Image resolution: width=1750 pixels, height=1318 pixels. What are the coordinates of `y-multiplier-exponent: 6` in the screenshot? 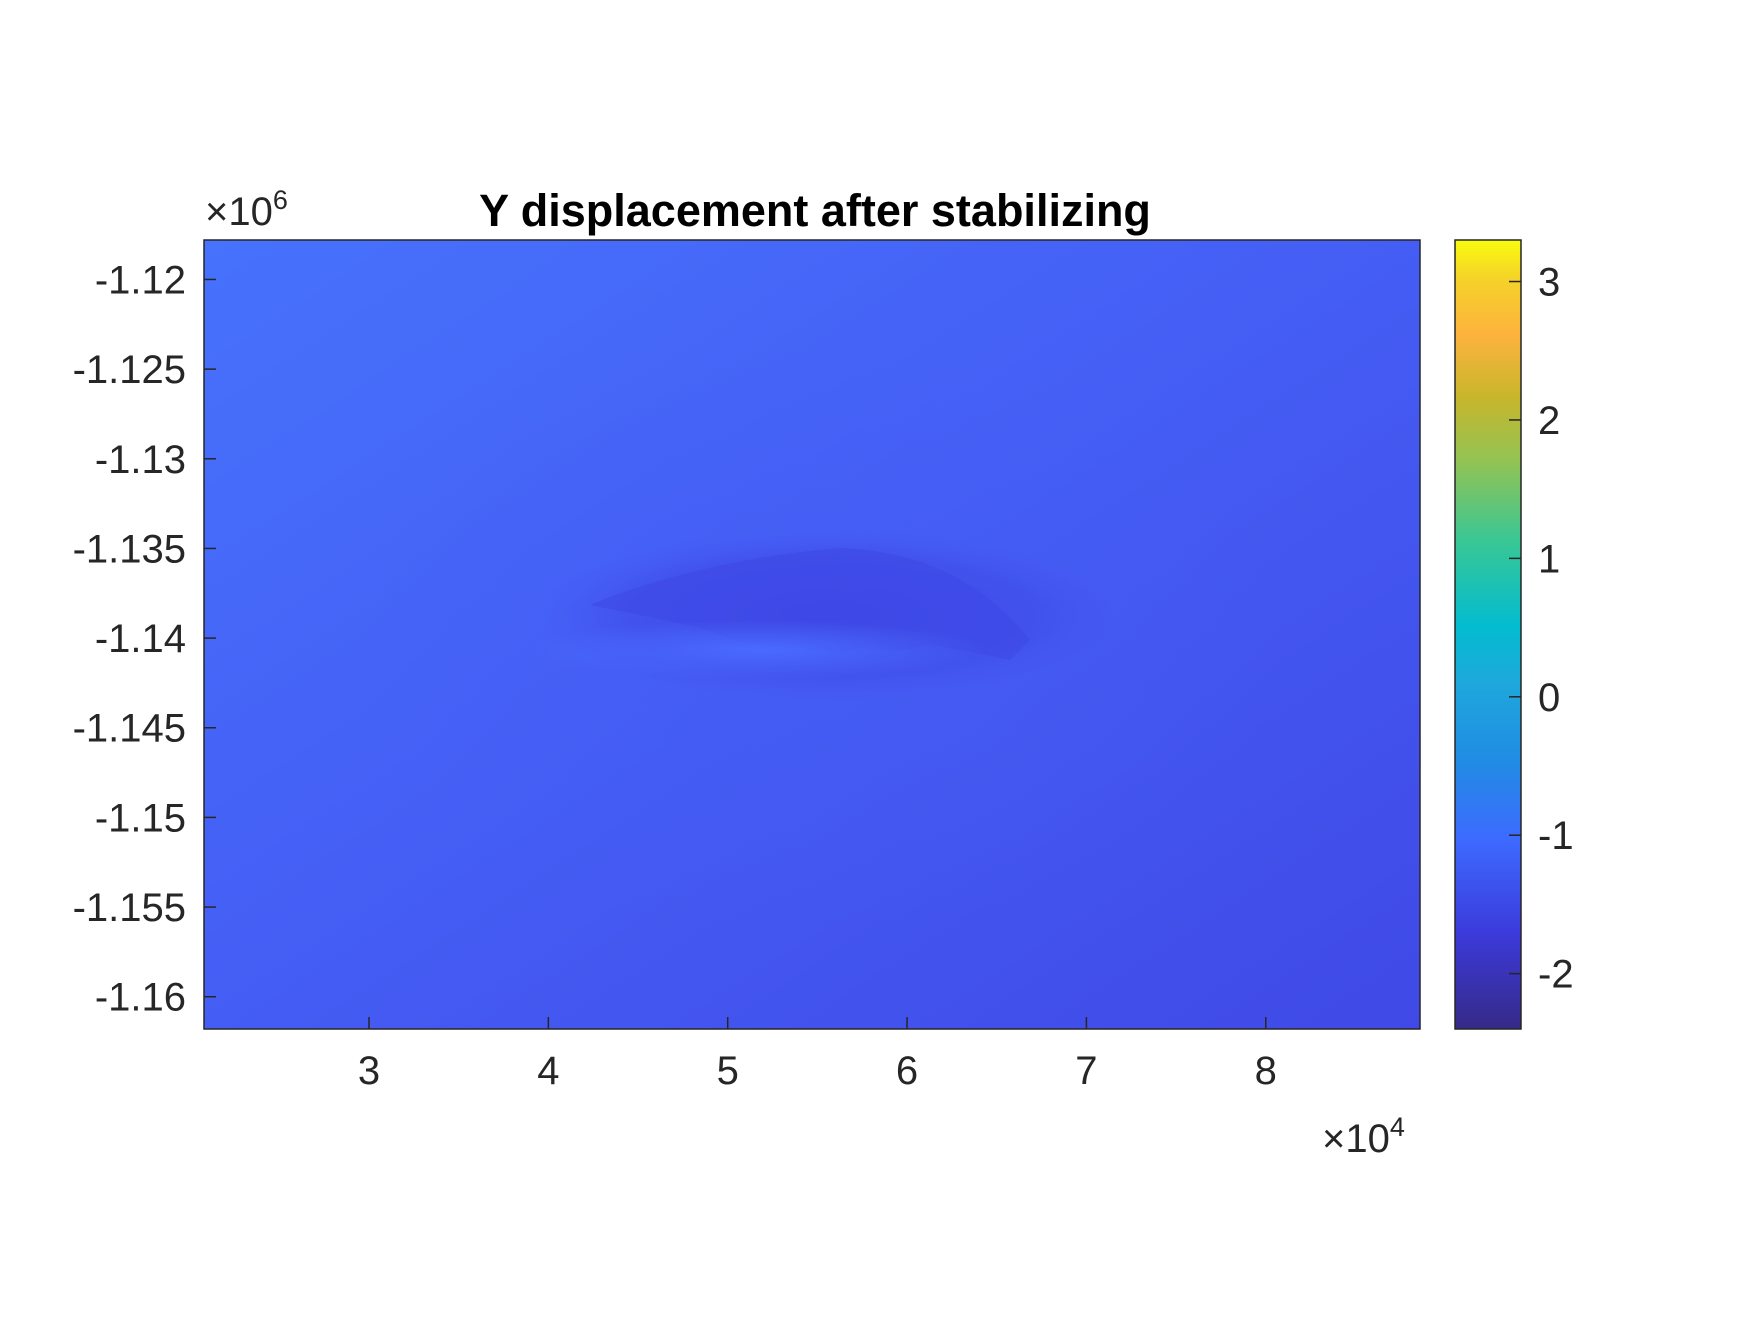 It's located at (280, 200).